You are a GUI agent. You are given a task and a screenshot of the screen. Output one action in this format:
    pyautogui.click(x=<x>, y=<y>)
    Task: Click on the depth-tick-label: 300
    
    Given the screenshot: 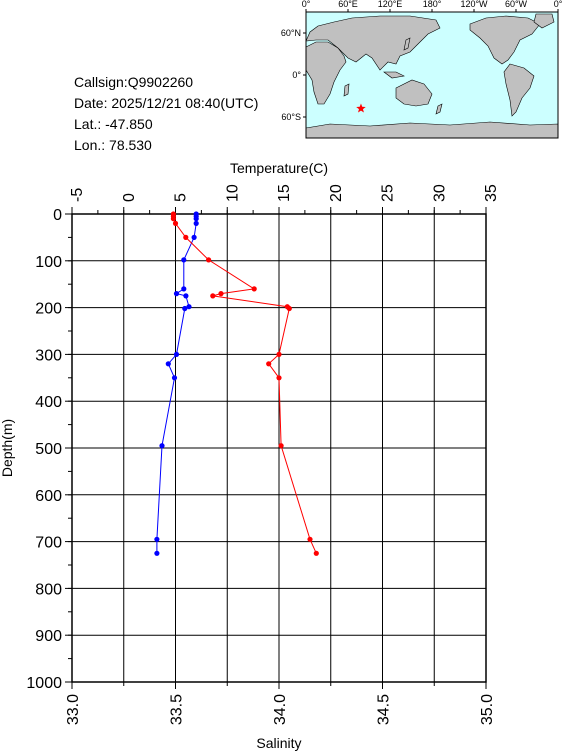 What is the action you would take?
    pyautogui.click(x=48, y=355)
    